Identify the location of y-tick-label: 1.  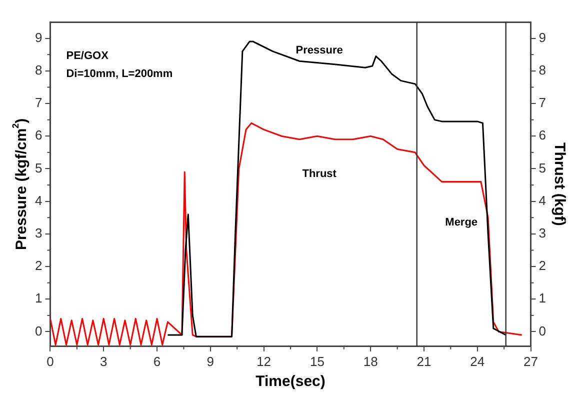
(38, 298).